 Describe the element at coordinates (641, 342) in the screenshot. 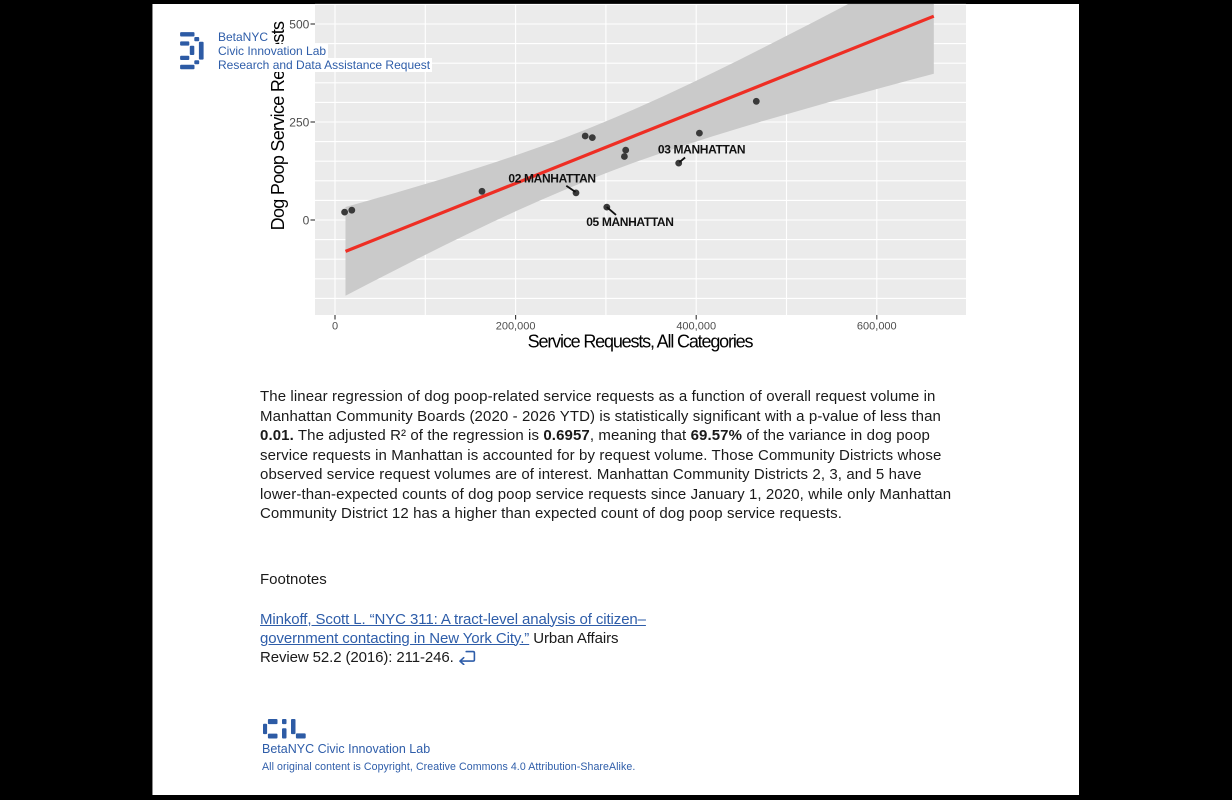

I see `svg-text:Service Requests, All Categori: Service Requests, All Categories` at that location.